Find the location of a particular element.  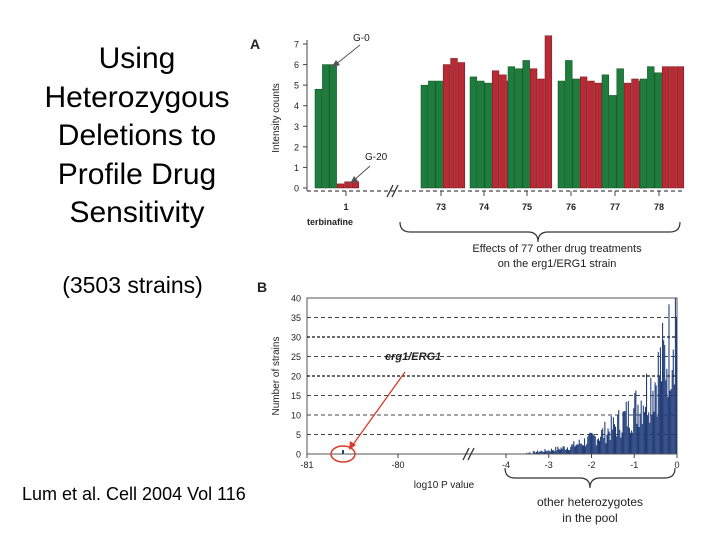

panel-a-drug-label: terbinafine is located at coordinates (330, 222).